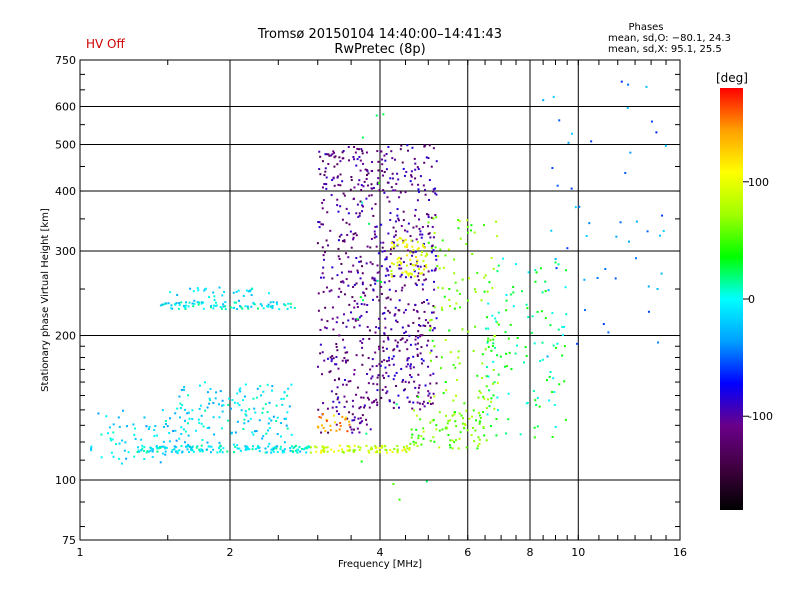  I want to click on x-tick-label: 4, so click(380, 552).